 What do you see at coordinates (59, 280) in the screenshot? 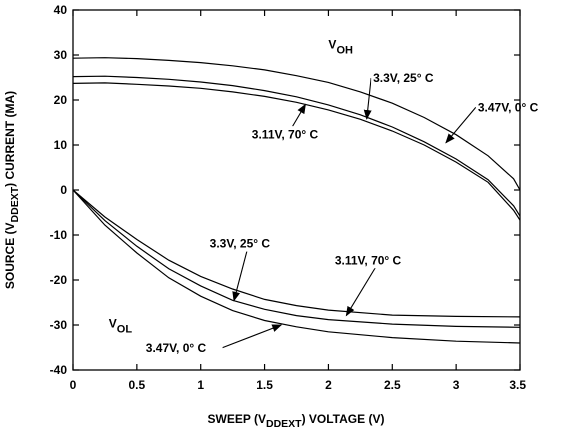
I see `y-tick-label: -20` at bounding box center [59, 280].